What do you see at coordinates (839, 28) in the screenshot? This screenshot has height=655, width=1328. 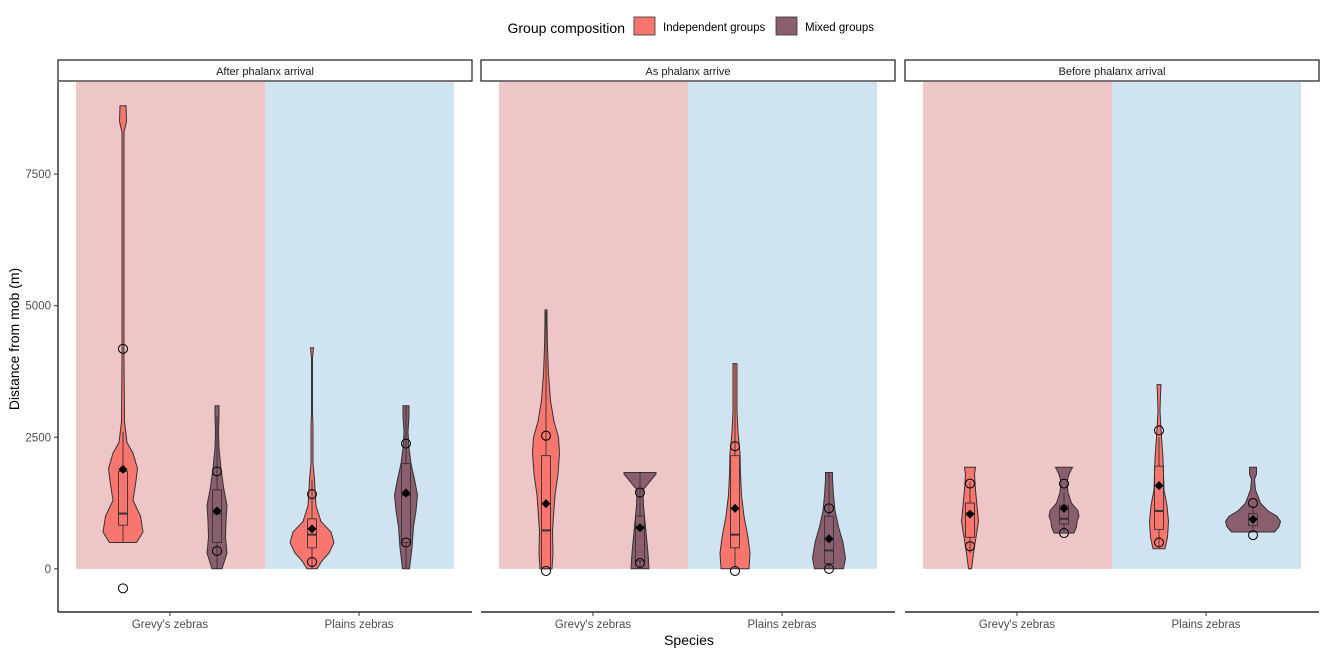 I see `legend-label-mixed: Mixed groups` at bounding box center [839, 28].